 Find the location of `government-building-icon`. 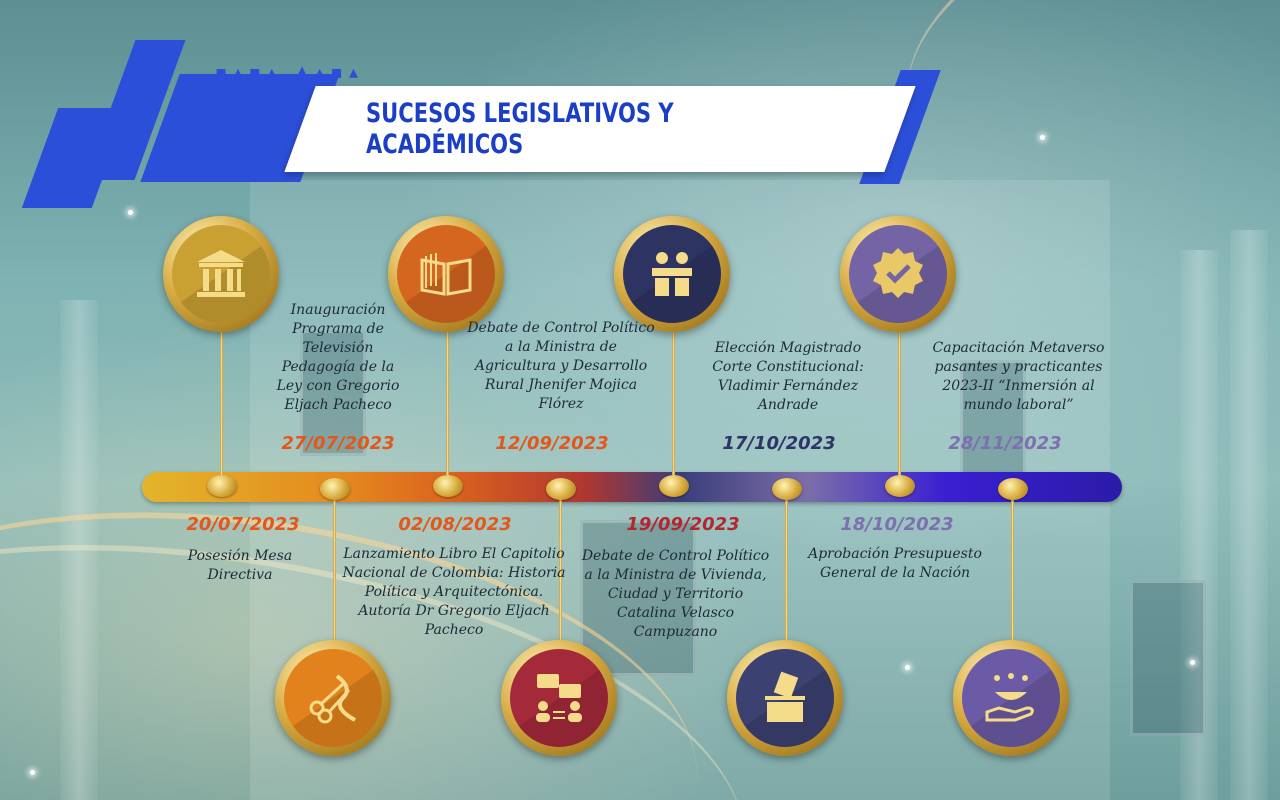

government-building-icon is located at coordinates (221, 273).